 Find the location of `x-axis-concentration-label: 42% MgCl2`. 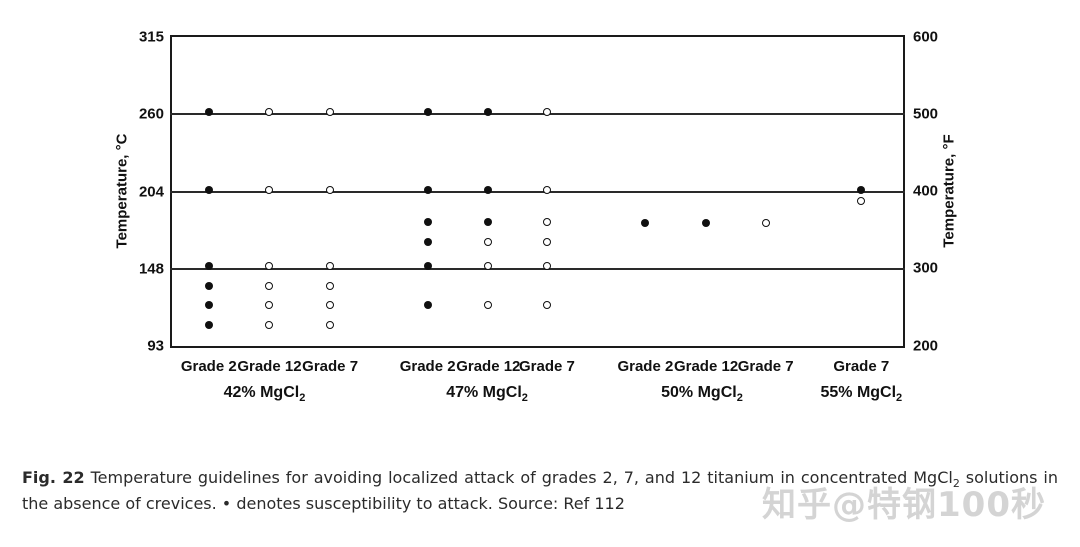

x-axis-concentration-label: 42% MgCl2 is located at coordinates (264, 394).